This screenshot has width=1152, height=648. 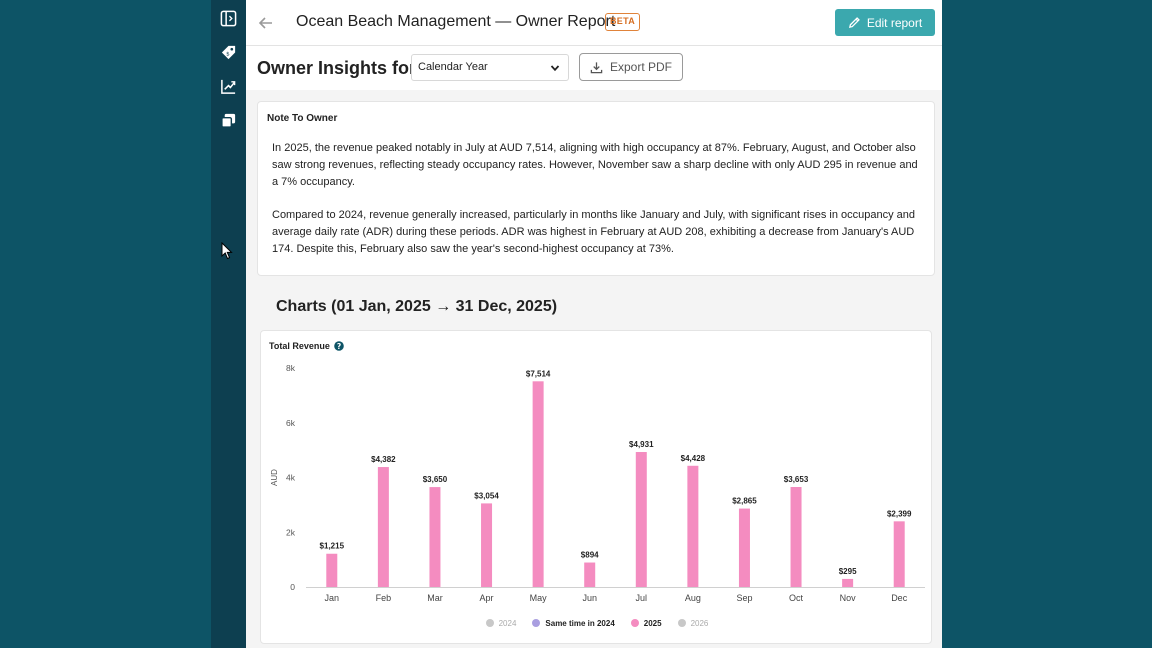 I want to click on charts-heading: Charts (01 Jan, 2025 → 31 Dec, 2025), so click(x=417, y=306).